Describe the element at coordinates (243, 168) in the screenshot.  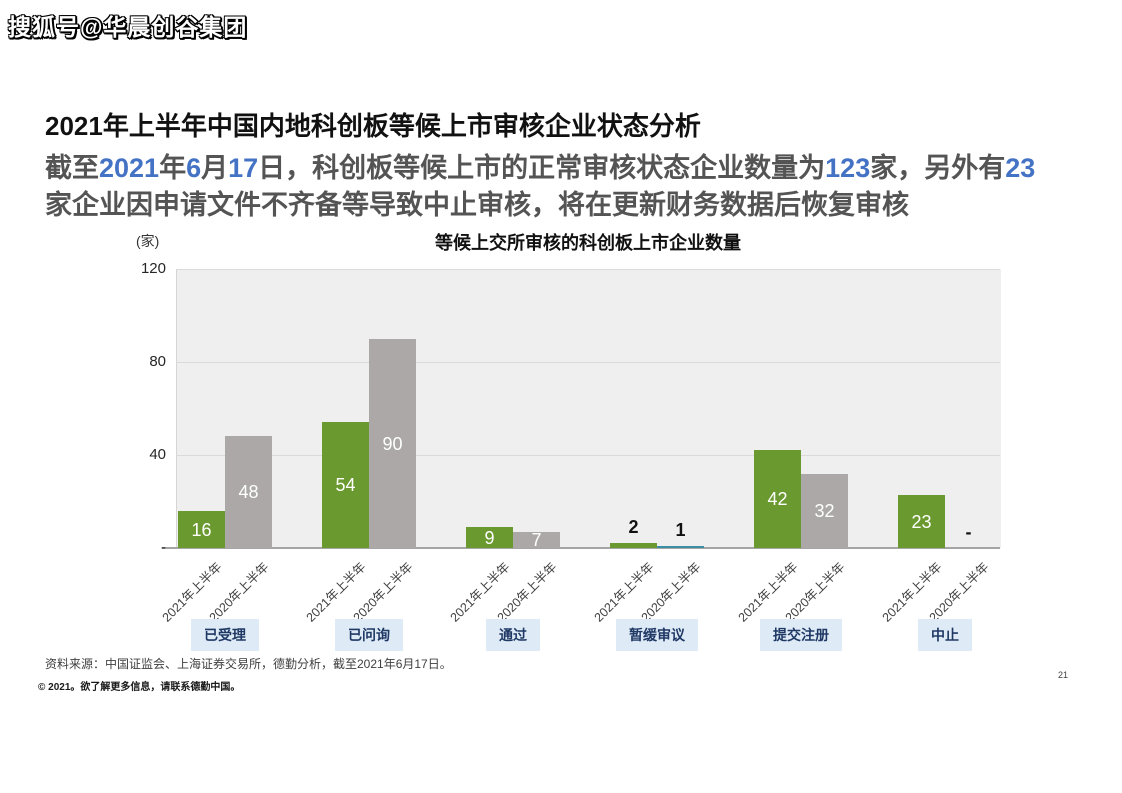
I see `subtitle-number: 17` at that location.